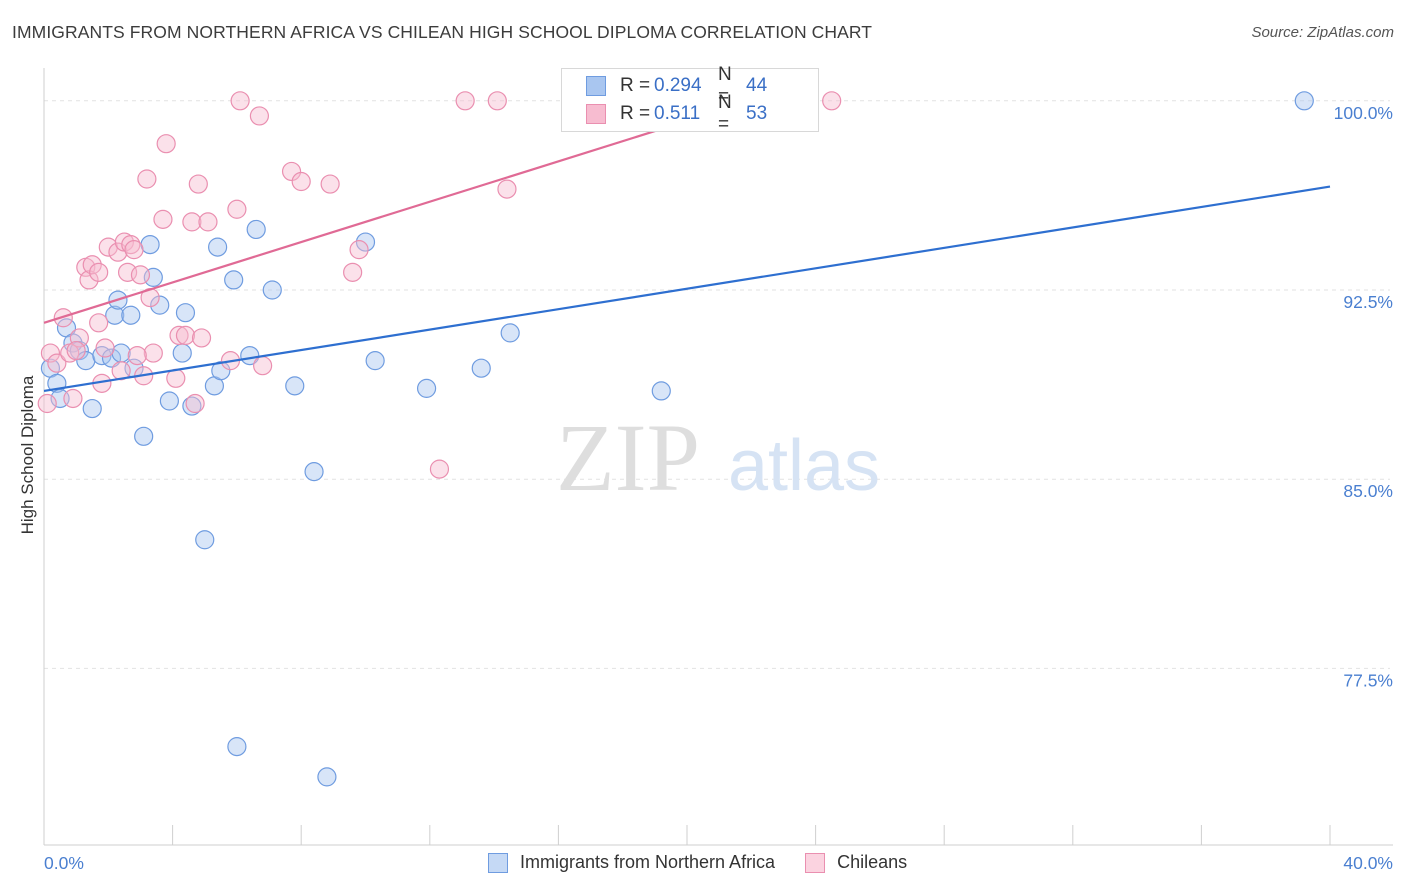 Image resolution: width=1406 pixels, height=892 pixels. What do you see at coordinates (1368, 863) in the screenshot?
I see `x-tick-label: 40.0%` at bounding box center [1368, 863].